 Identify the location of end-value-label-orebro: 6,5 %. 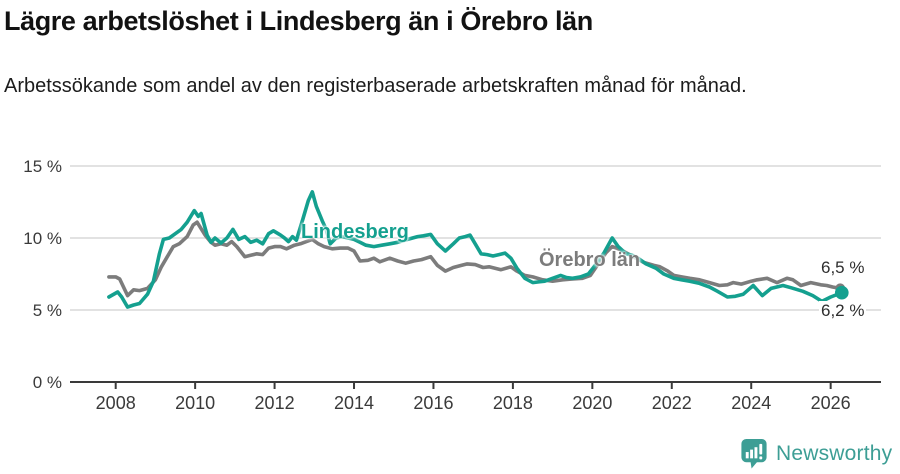
(843, 268).